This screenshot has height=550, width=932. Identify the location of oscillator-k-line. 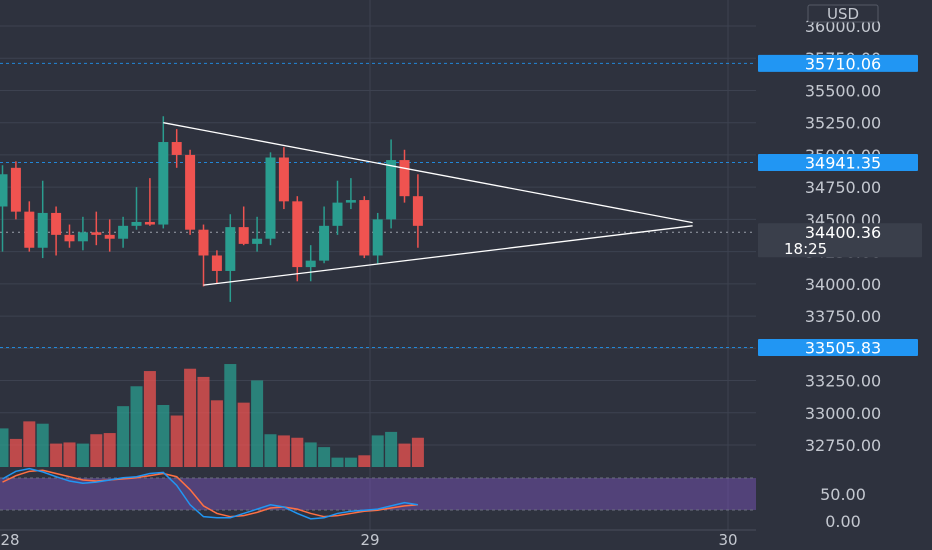
(210, 493).